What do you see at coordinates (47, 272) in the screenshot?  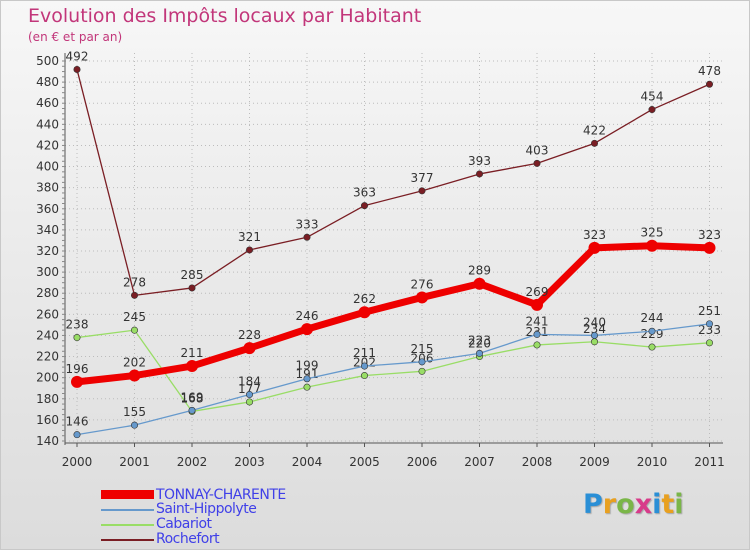 I see `y-tick-label: 300` at bounding box center [47, 272].